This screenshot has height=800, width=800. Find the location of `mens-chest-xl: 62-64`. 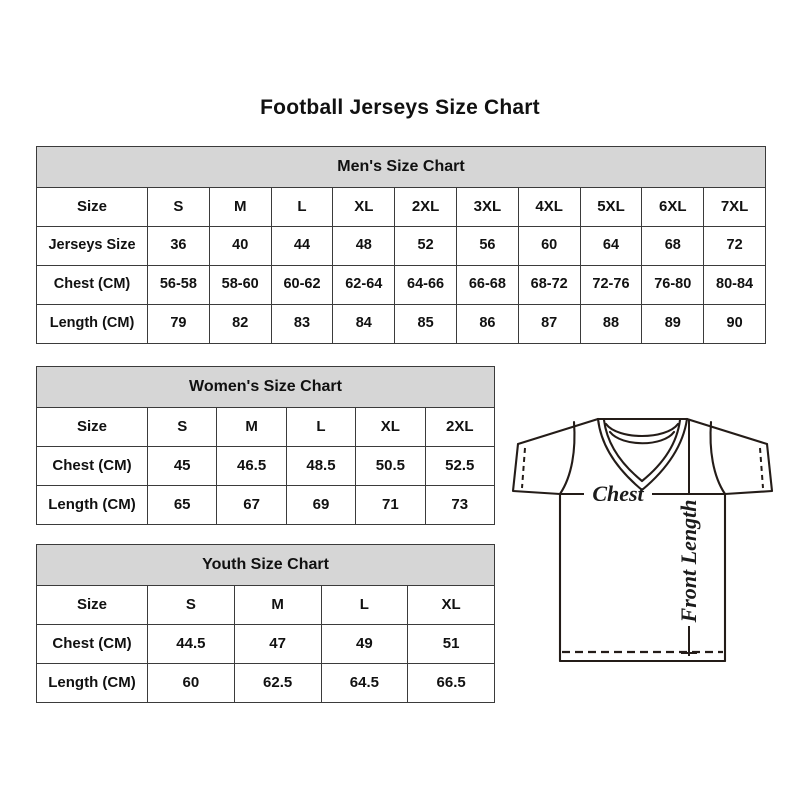

mens-chest-xl: 62-64 is located at coordinates (364, 285).